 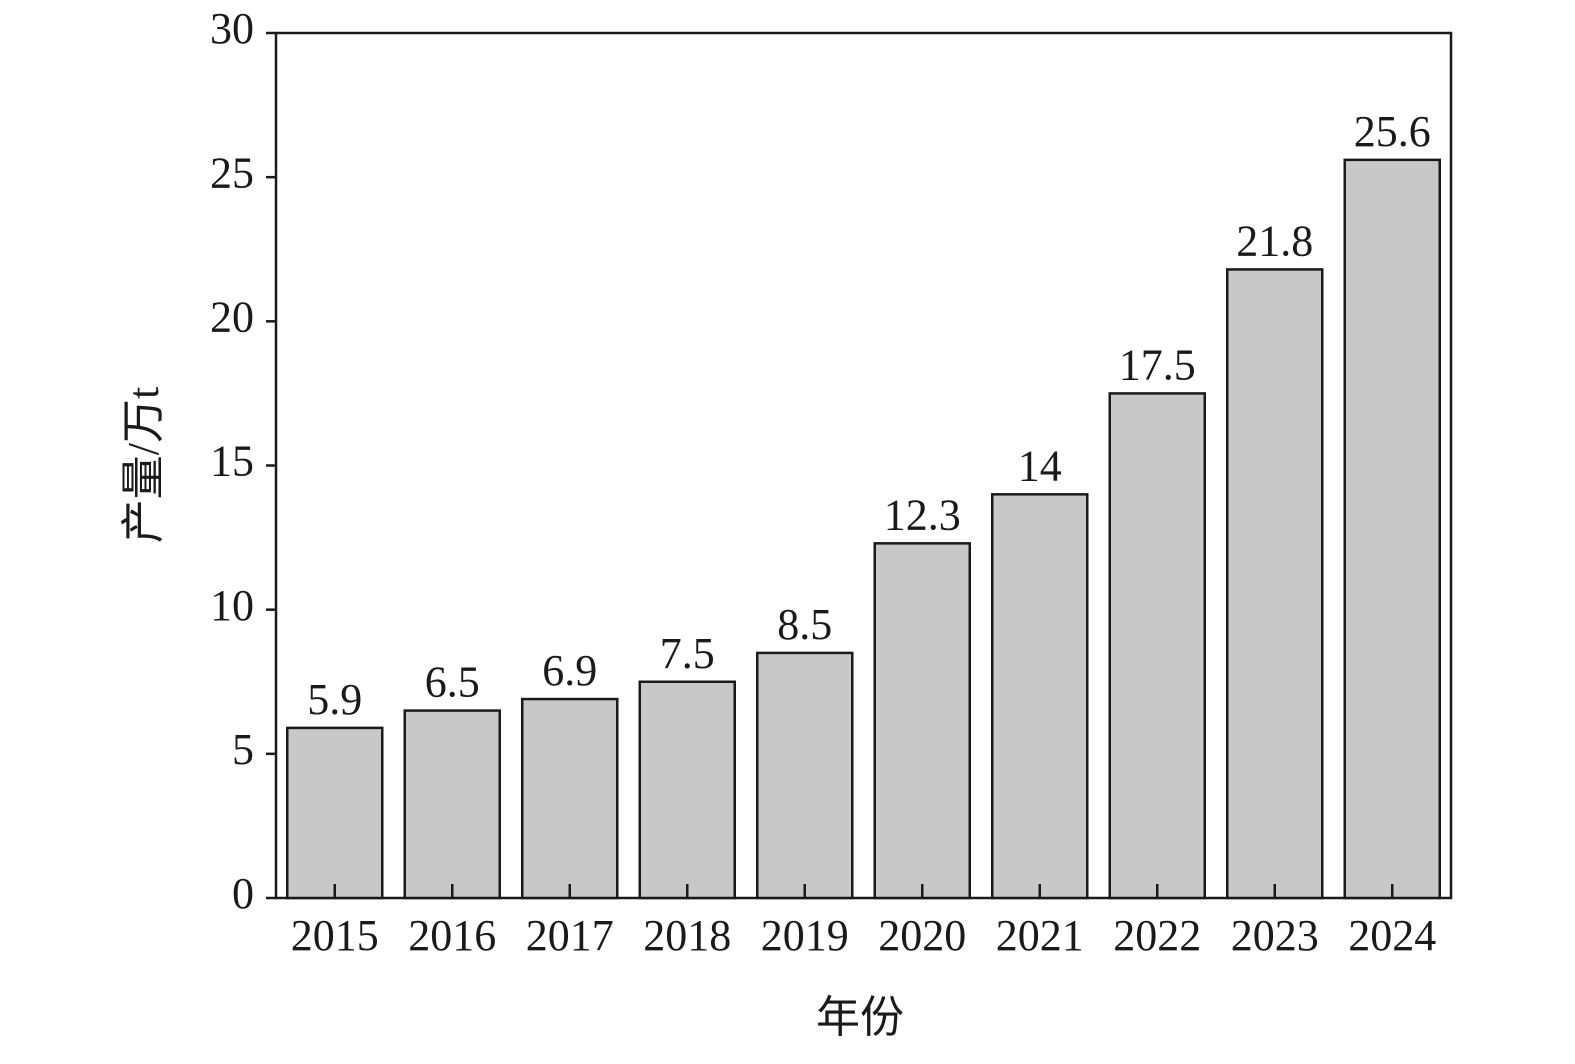 I want to click on data-label: 14, so click(x=1040, y=465).